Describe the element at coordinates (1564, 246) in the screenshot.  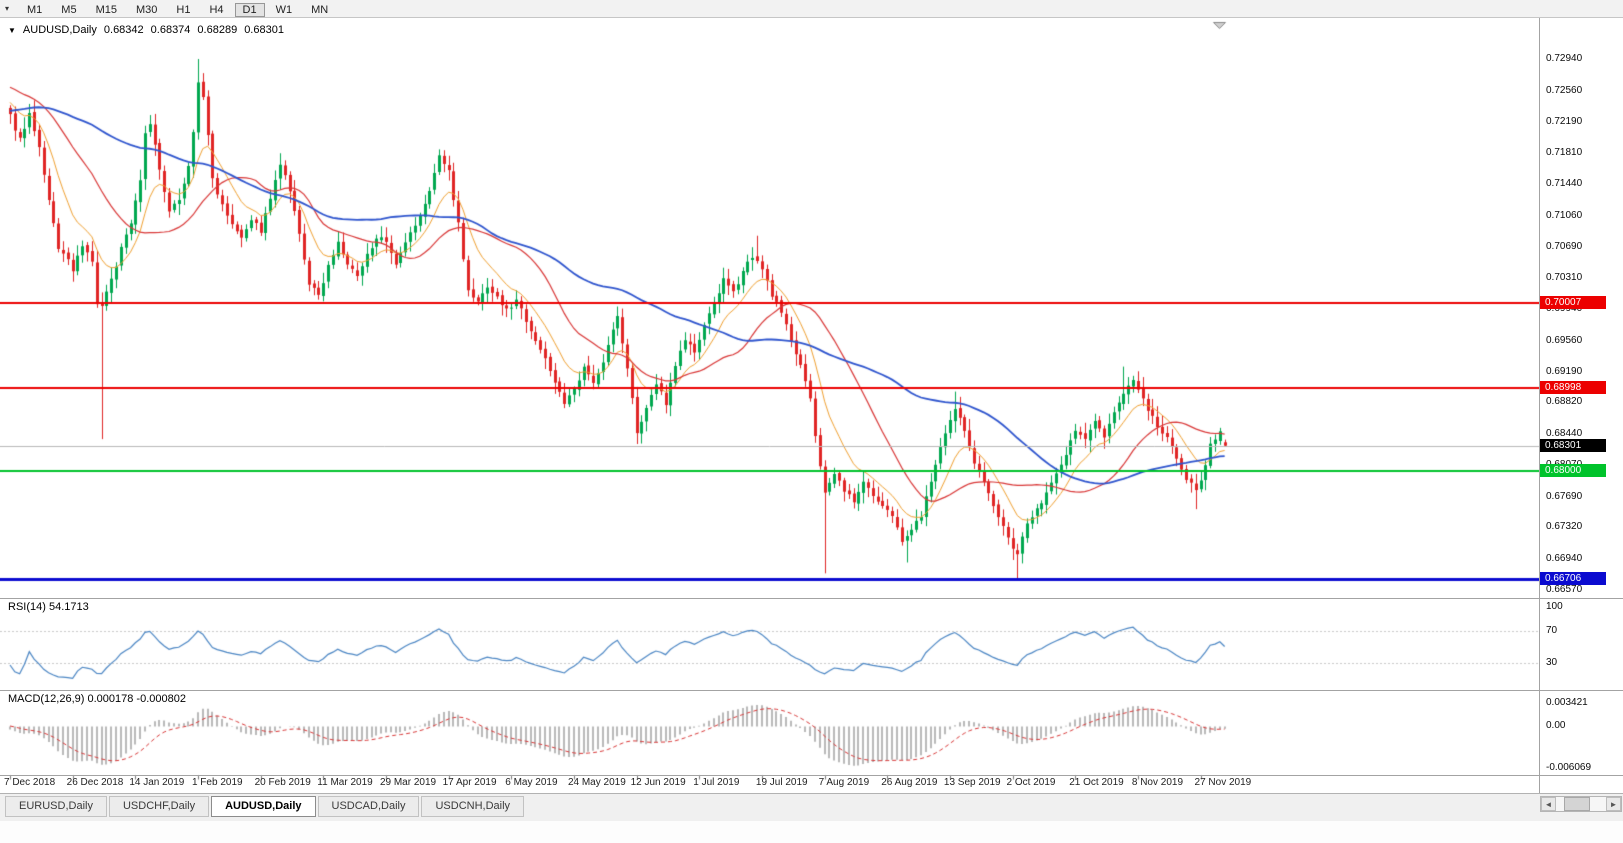
I see `price-axis-tick: 0.70690` at that location.